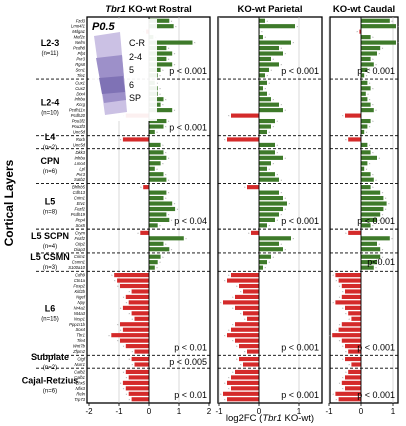 The image size is (406, 426). I want to click on group-label: L6, so click(50, 308).